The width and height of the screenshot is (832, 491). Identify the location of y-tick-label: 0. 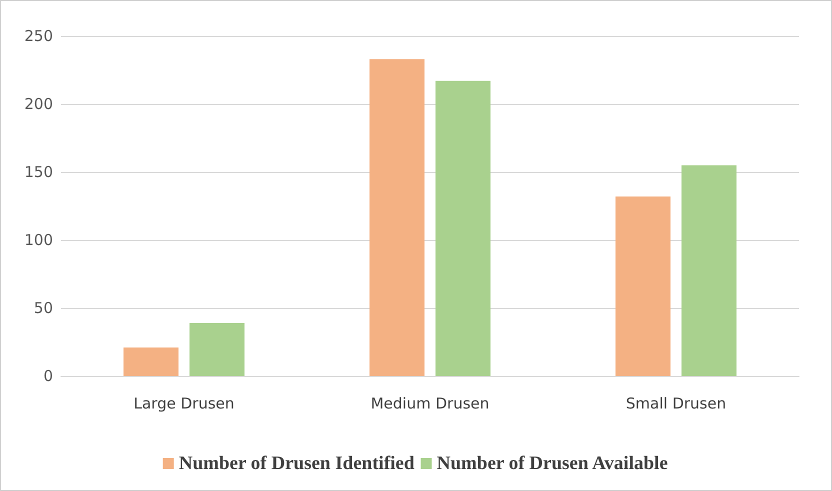
(48, 376).